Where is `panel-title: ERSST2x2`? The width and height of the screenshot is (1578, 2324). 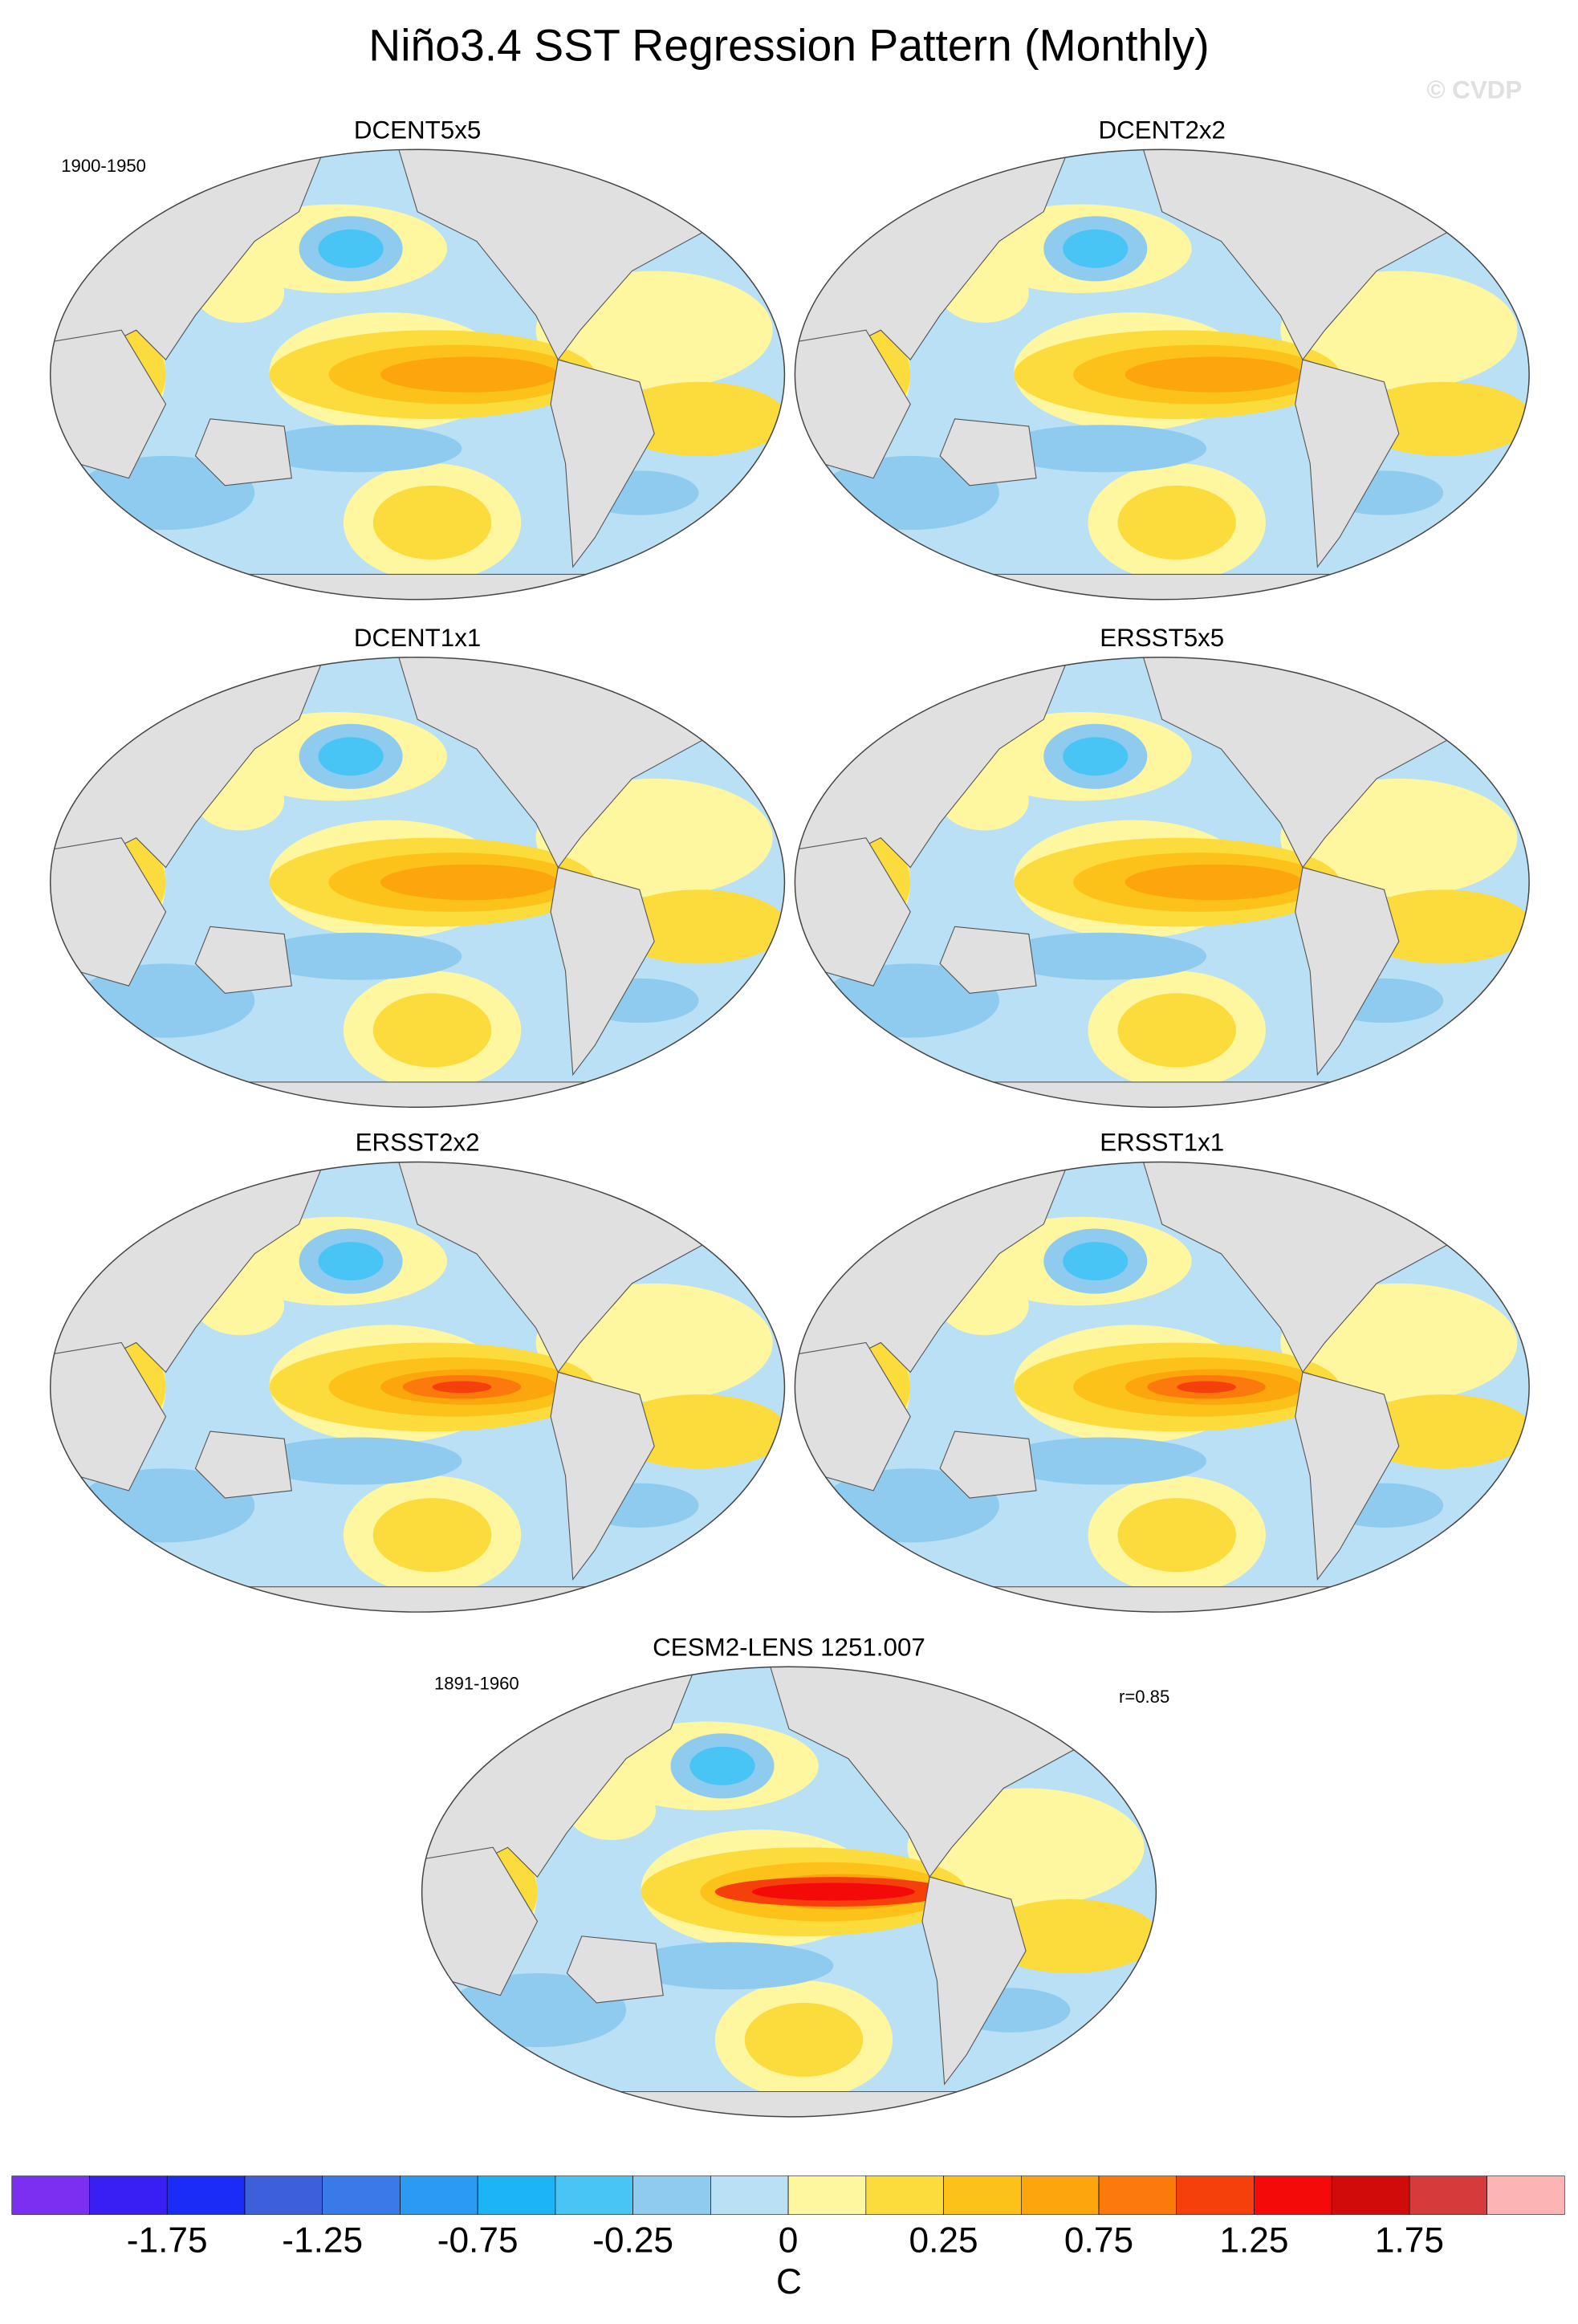
panel-title: ERSST2x2 is located at coordinates (418, 1143).